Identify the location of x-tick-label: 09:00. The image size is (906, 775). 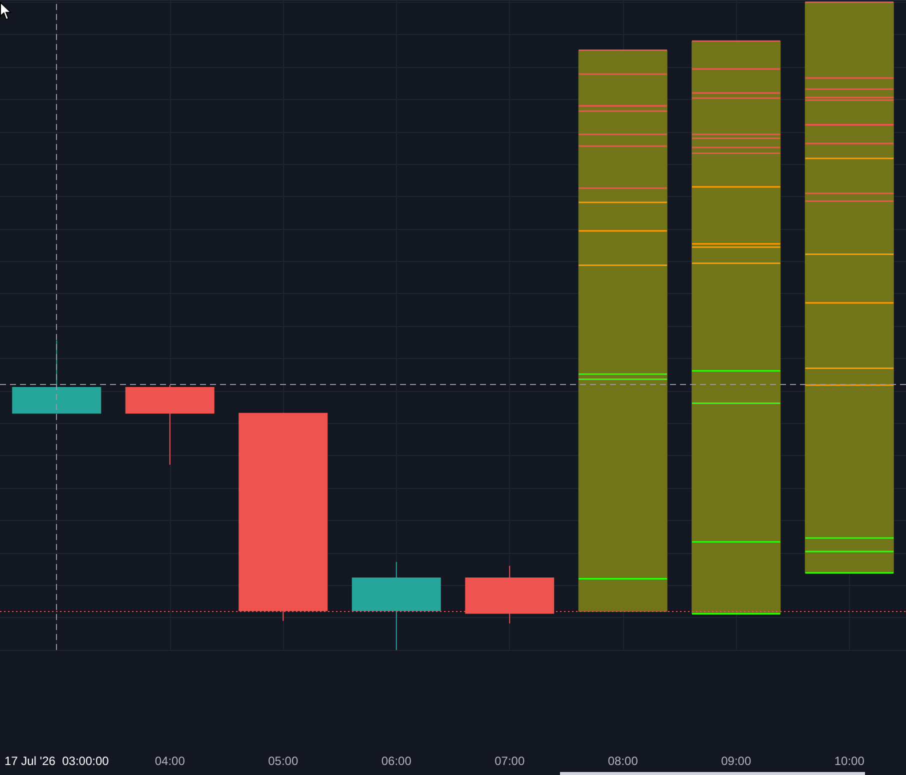
(736, 761).